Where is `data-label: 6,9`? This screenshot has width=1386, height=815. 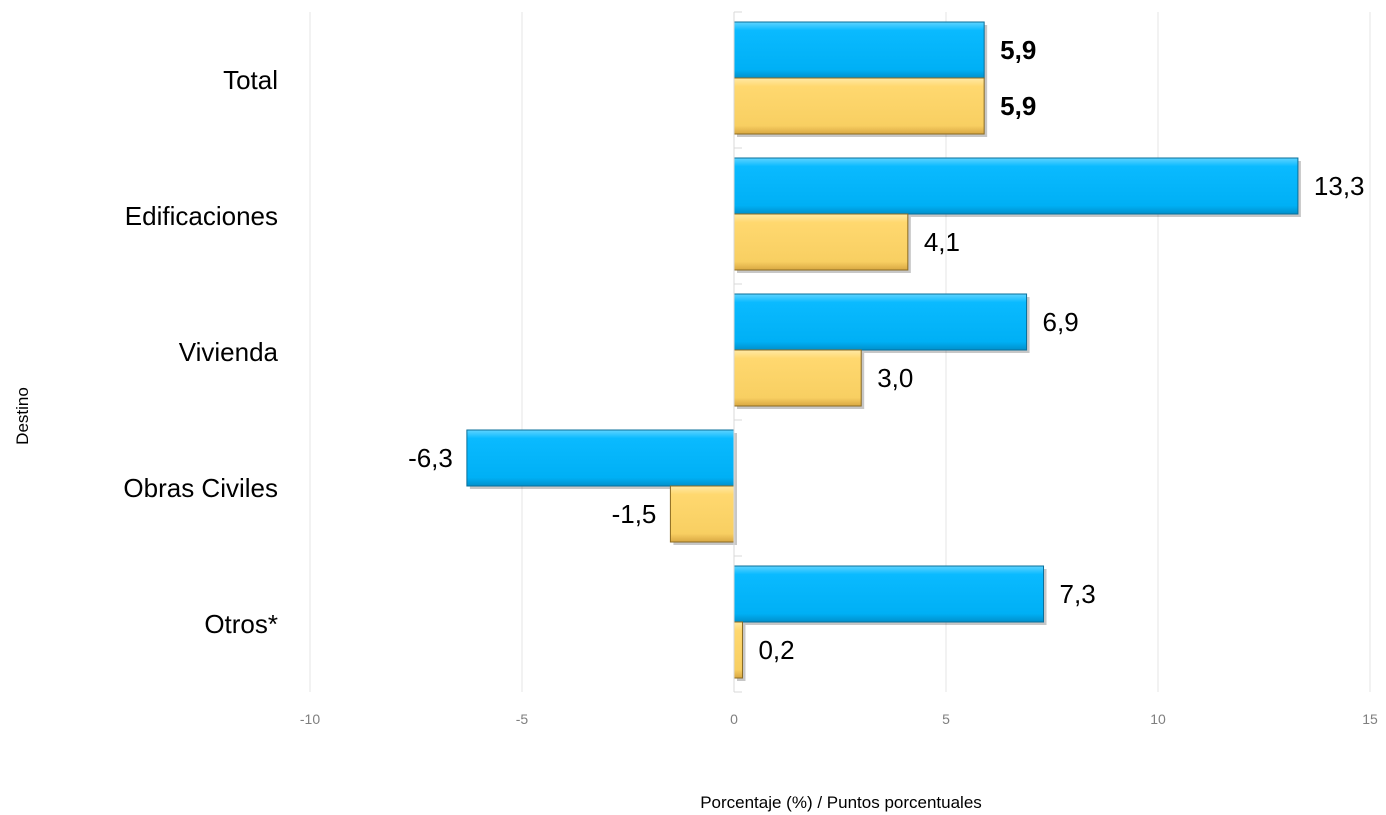 data-label: 6,9 is located at coordinates (1061, 322).